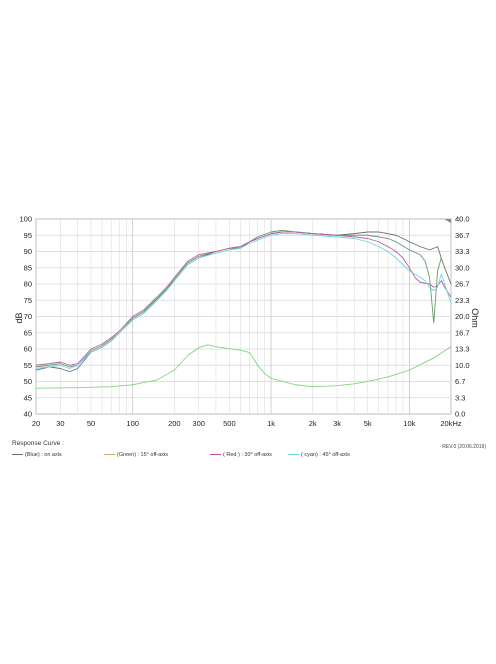 Image resolution: width=496 pixels, height=664 pixels. What do you see at coordinates (475, 318) in the screenshot?
I see `y2-axis-label: Ohm` at bounding box center [475, 318].